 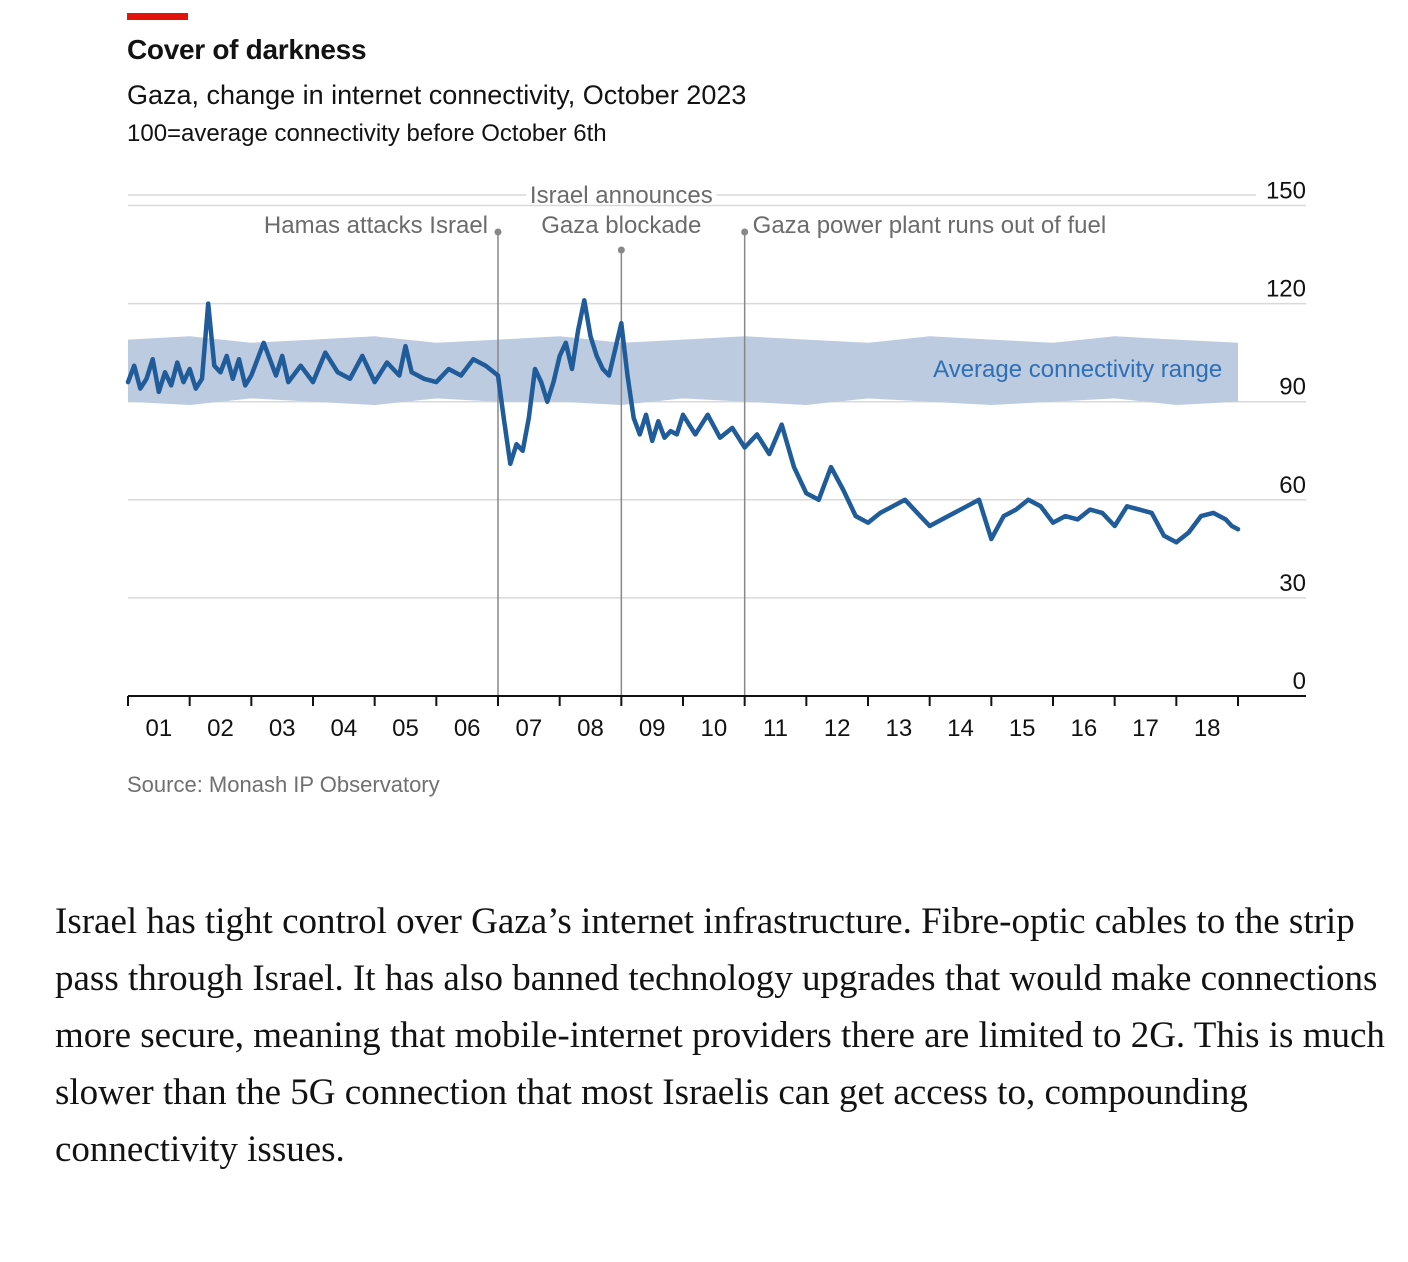 I want to click on band-label: Average connectivity range, so click(x=1077, y=369).